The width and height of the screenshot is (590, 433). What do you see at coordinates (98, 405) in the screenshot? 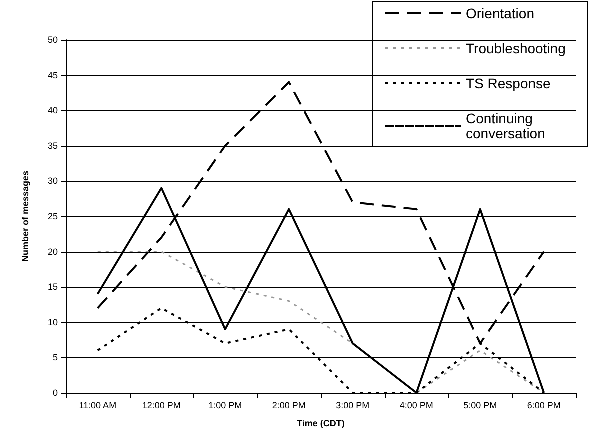
I see `x-tick-label: 11:00 AM` at bounding box center [98, 405].